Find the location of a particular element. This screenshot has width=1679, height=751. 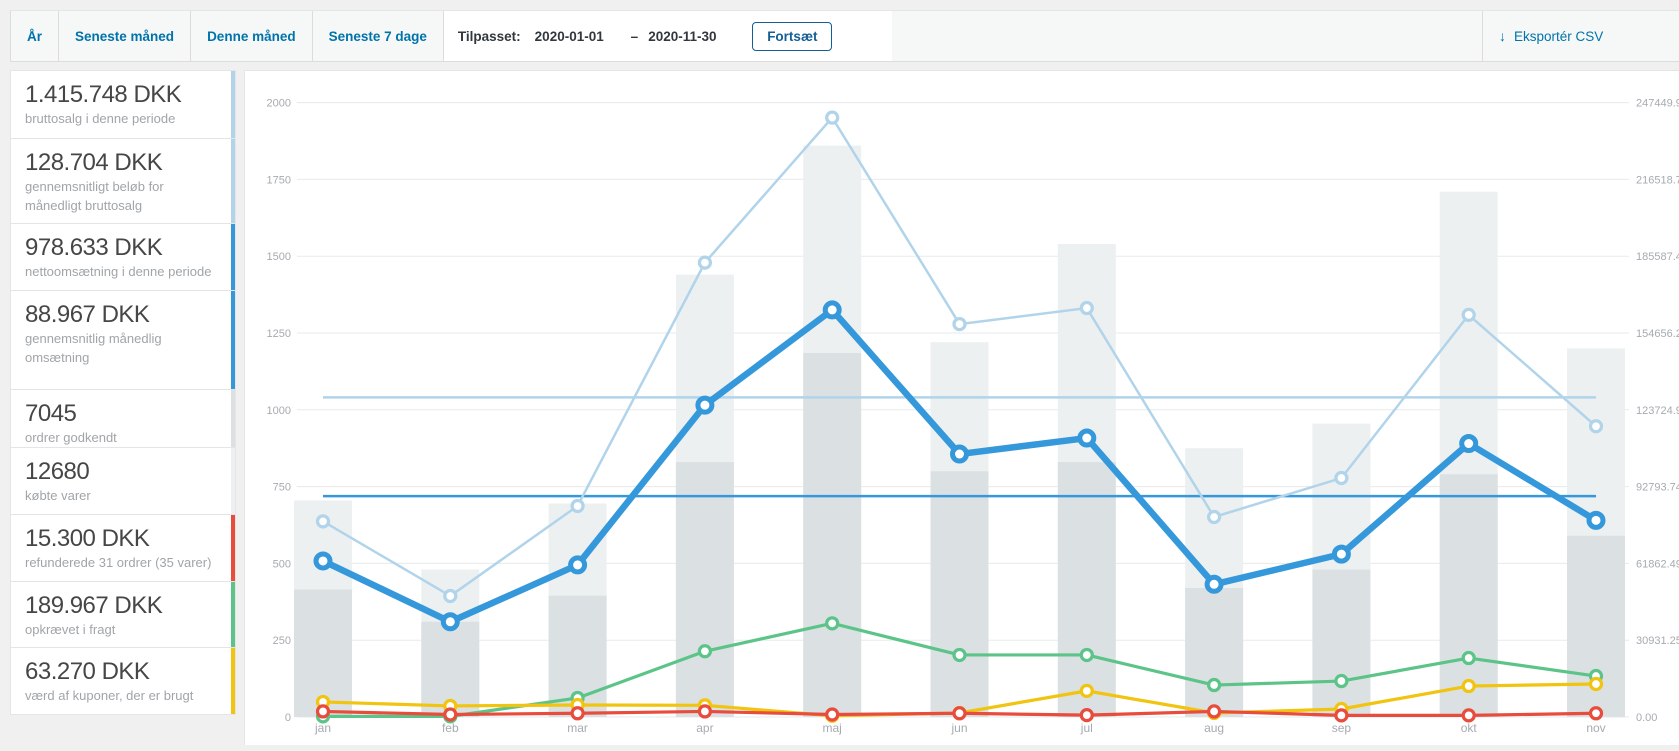

legend-value: 88.967 DKK is located at coordinates (87, 314).